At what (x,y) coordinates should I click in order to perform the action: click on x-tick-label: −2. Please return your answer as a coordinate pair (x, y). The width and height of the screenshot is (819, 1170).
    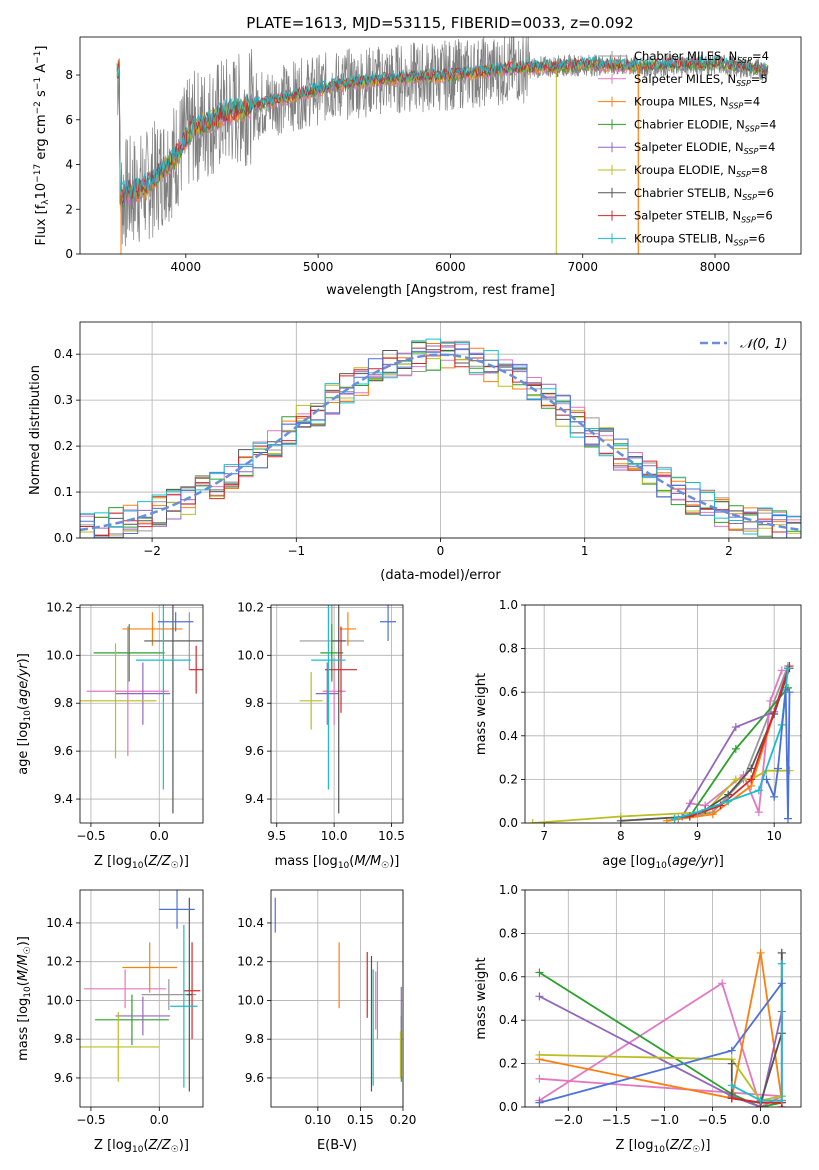
    Looking at the image, I should click on (152, 551).